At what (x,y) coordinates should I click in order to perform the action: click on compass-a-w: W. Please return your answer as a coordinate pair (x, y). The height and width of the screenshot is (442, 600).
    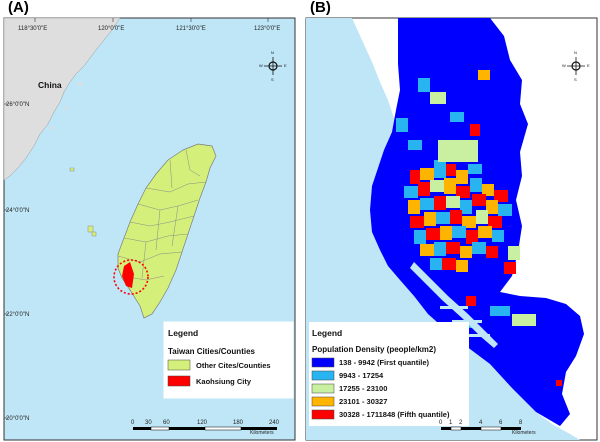
    Looking at the image, I should click on (261, 65).